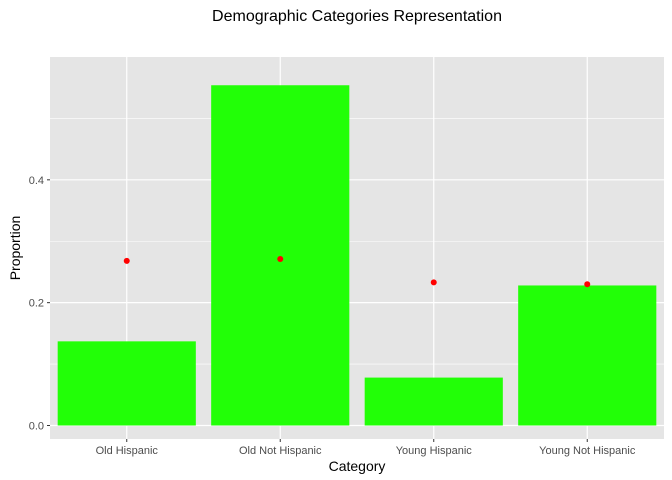 The height and width of the screenshot is (480, 672). I want to click on x-tick-label: Young Hispanic, so click(434, 451).